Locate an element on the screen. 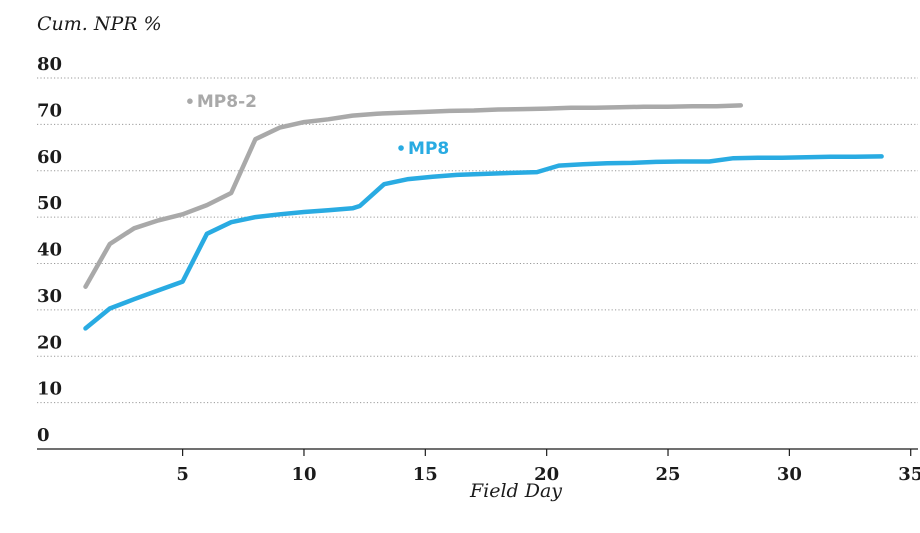 The width and height of the screenshot is (920, 533). y-tick-label: 10 is located at coordinates (49, 389).